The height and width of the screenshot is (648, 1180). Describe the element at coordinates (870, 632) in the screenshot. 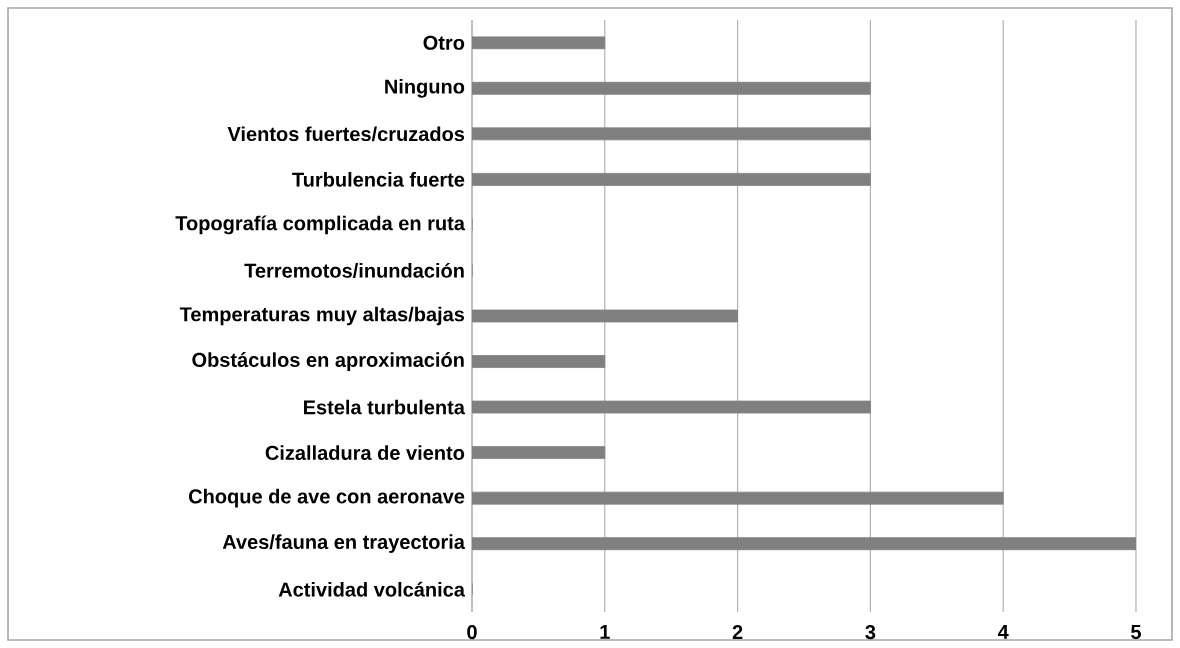

I see `x-tick-label: 3` at that location.